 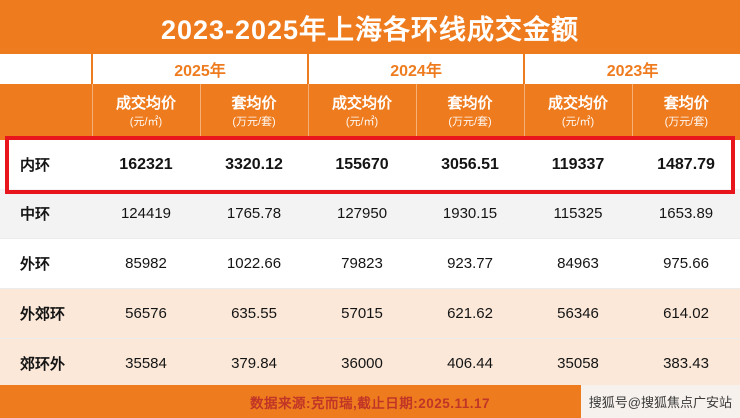 I want to click on title-banner: 2023-2025年上海各环线成交金额, so click(x=370, y=27).